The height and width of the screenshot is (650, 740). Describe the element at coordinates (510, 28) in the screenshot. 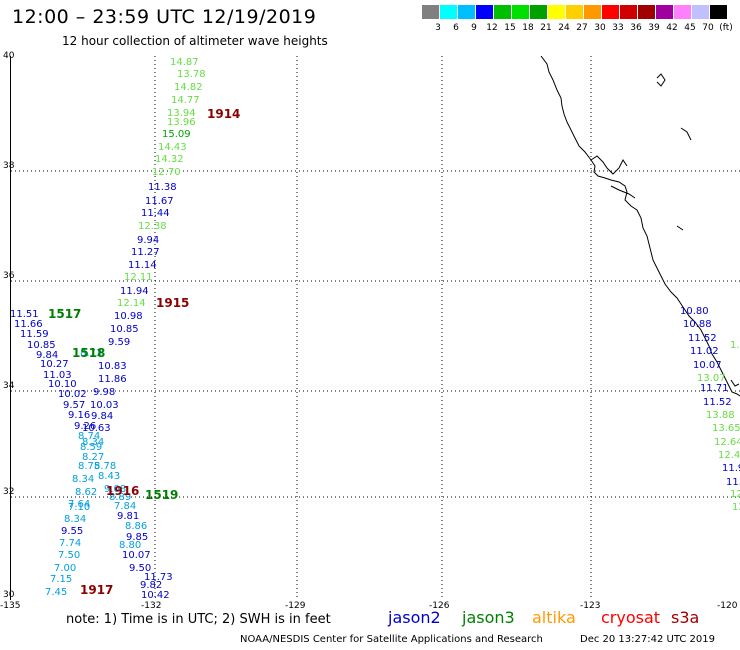

I see `color-scale-tick: 15` at that location.